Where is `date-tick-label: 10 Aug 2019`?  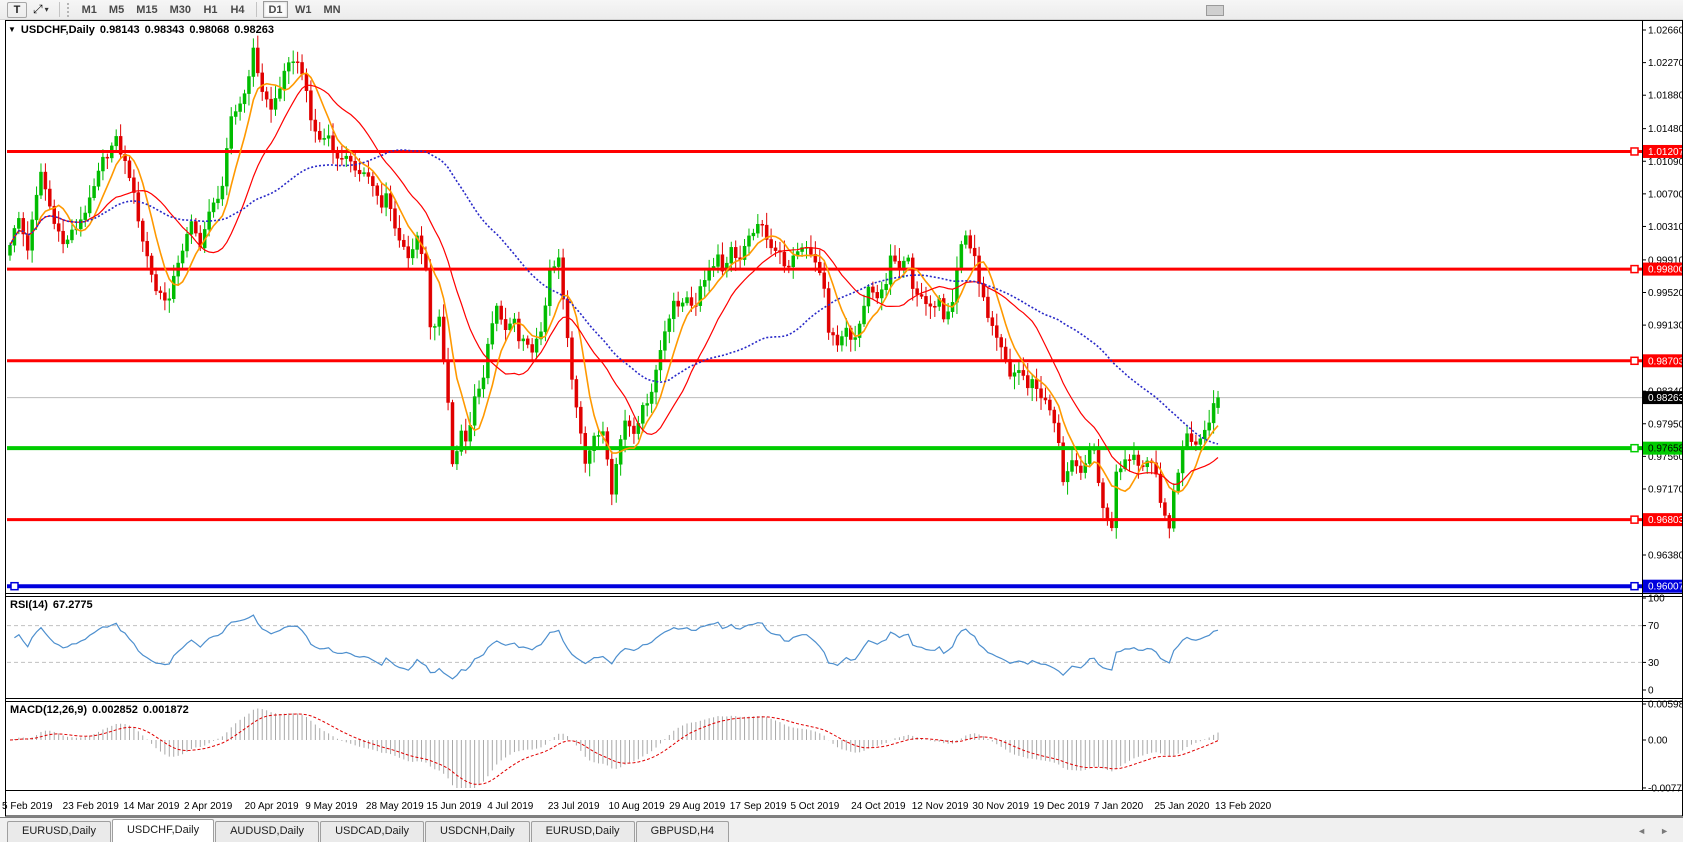
date-tick-label: 10 Aug 2019 is located at coordinates (637, 806).